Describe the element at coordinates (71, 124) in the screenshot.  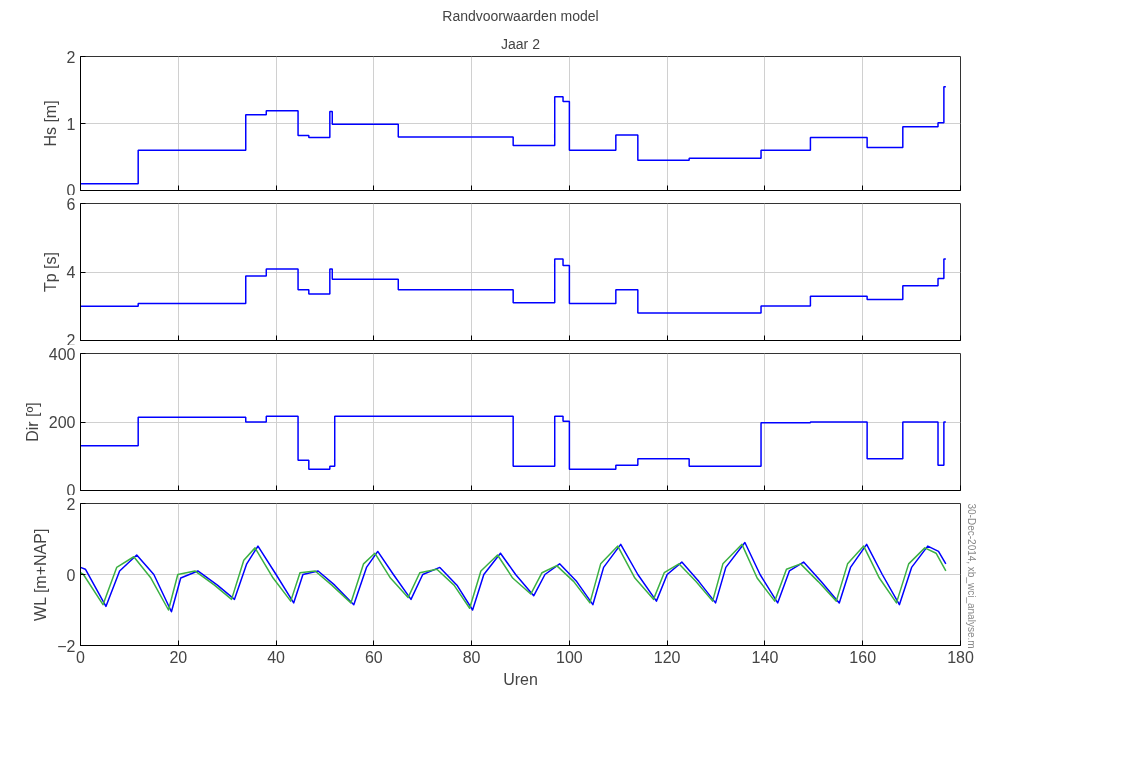
I see `y-tick-label: 1` at that location.